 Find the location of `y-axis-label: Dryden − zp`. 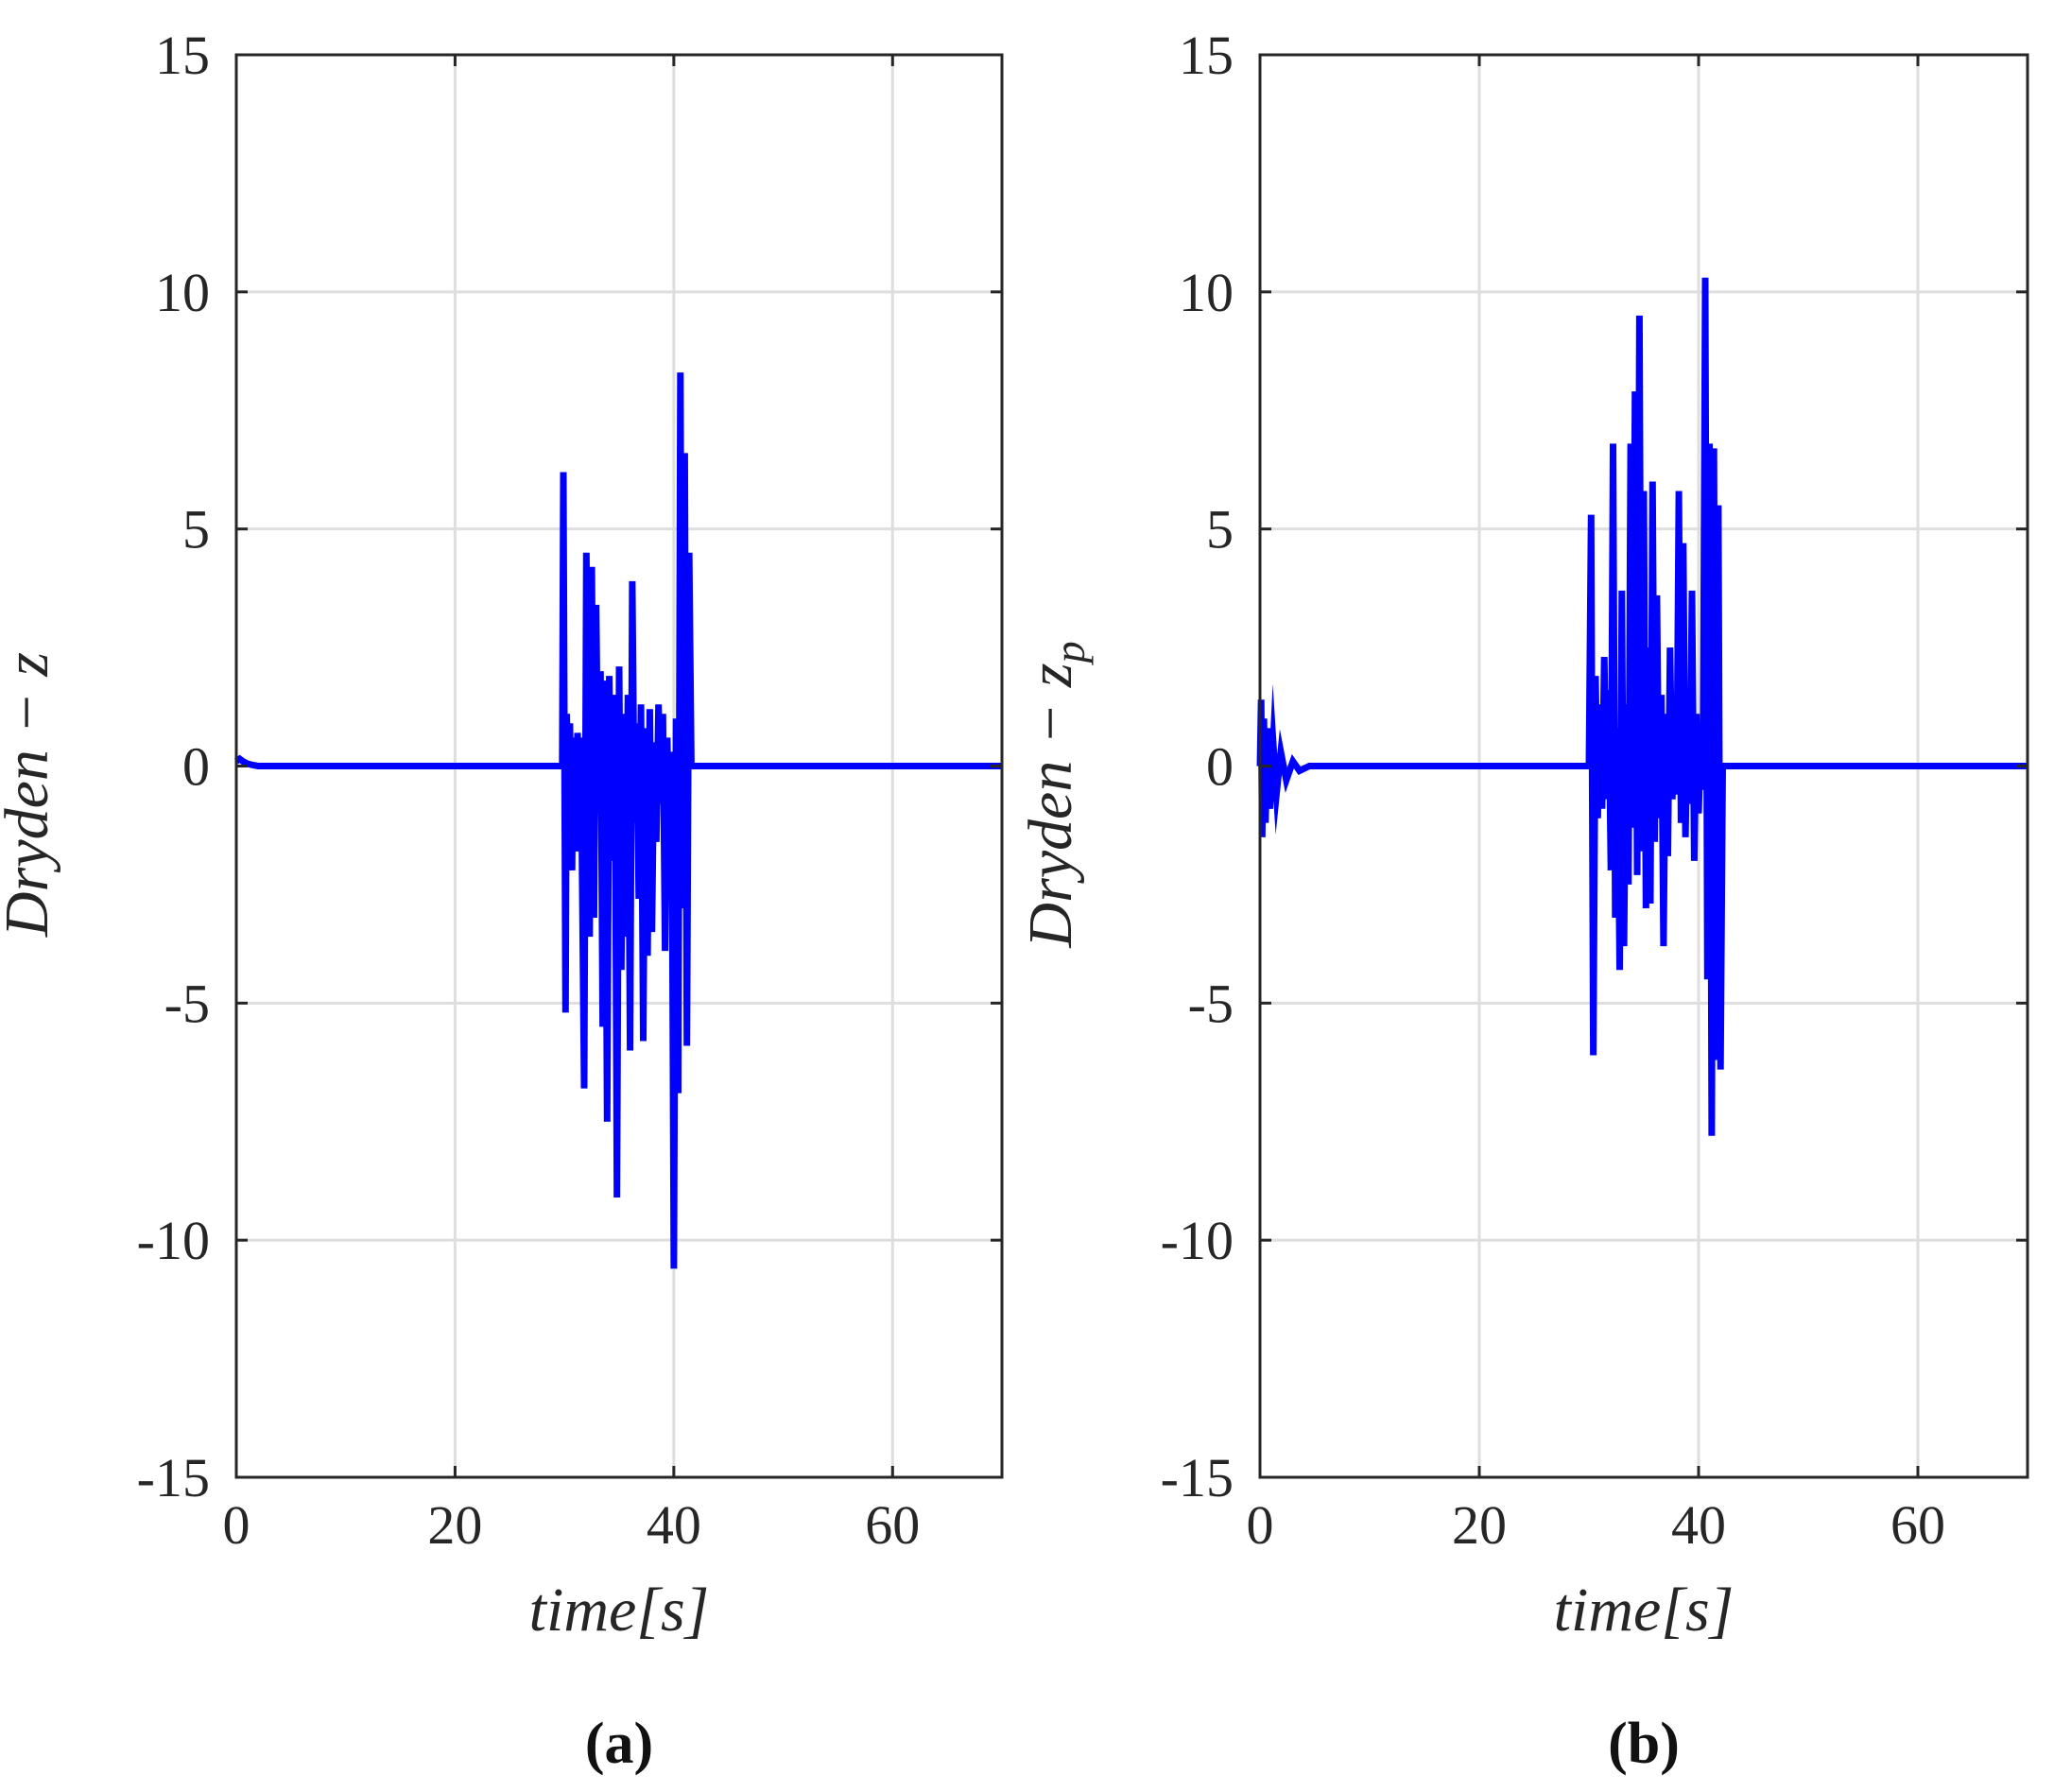

y-axis-label: Dryden − zp is located at coordinates (1055, 794).